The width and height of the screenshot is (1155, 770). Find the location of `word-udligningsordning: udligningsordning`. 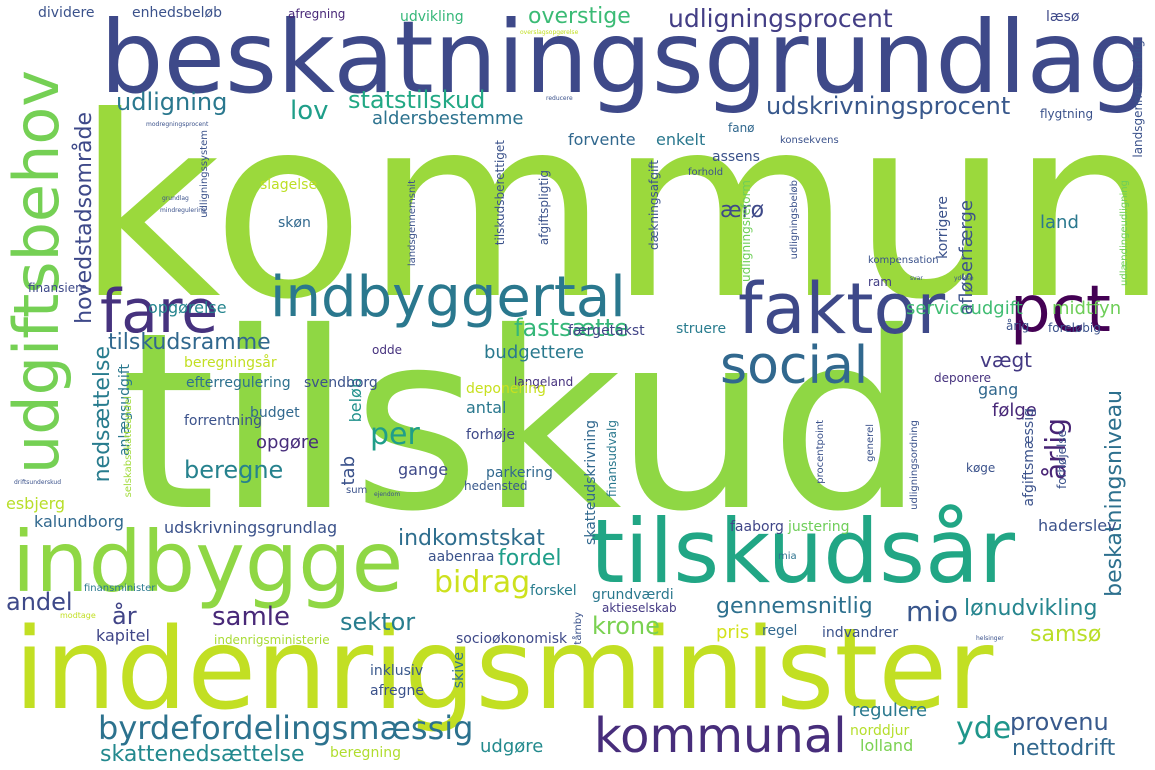

word-udligningsordning: udligningsordning is located at coordinates (914, 465).